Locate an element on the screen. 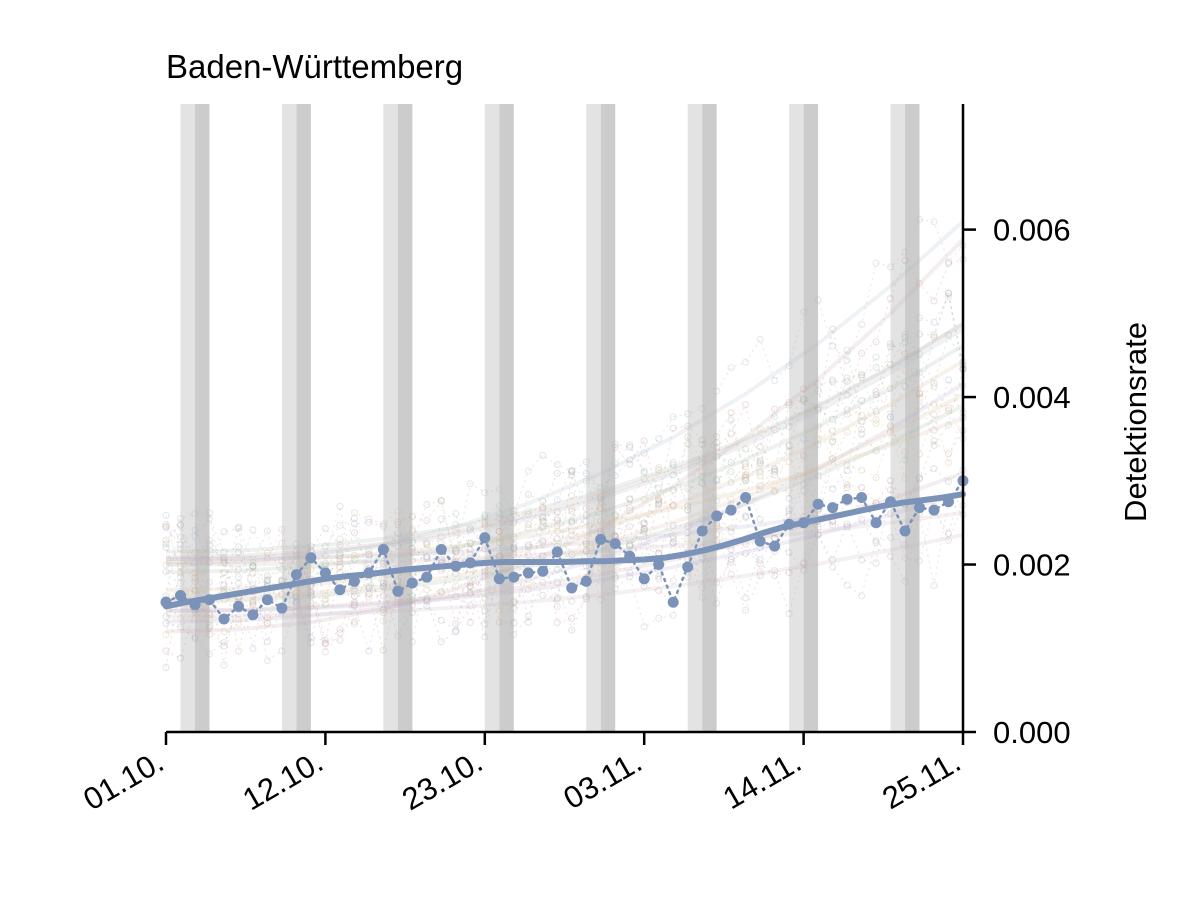  weekend-band-sunday is located at coordinates (608, 418).